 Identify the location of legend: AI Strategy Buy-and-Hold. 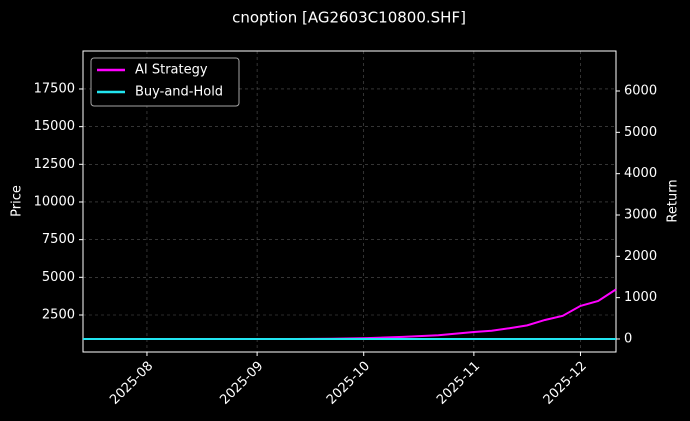
(165, 82).